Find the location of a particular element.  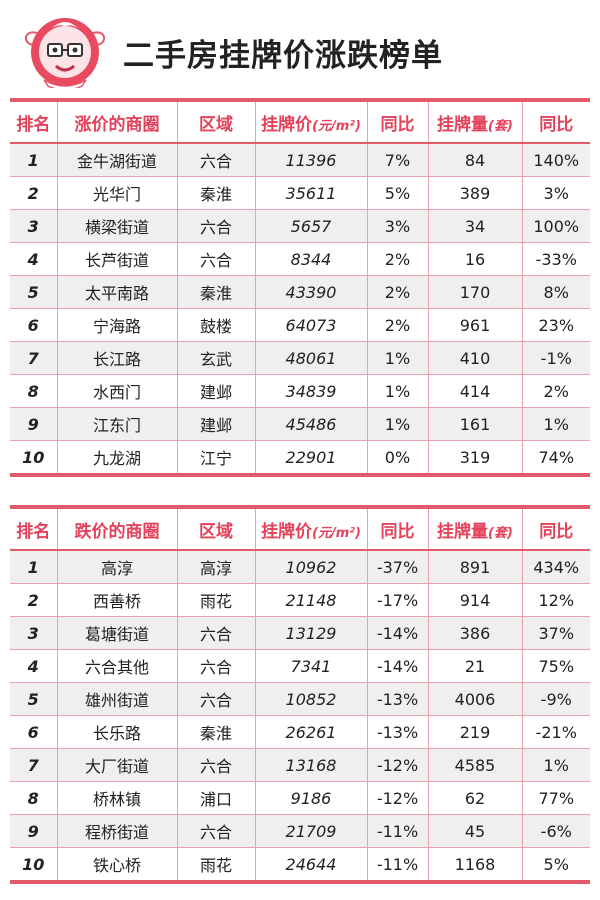

area-cell: 金牛湖街道 is located at coordinates (116, 159).